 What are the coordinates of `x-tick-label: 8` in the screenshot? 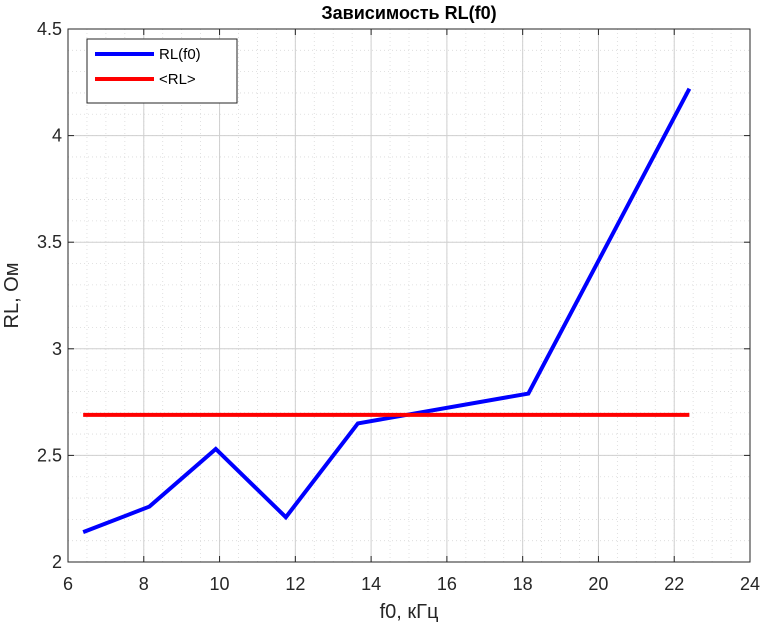 It's located at (144, 584).